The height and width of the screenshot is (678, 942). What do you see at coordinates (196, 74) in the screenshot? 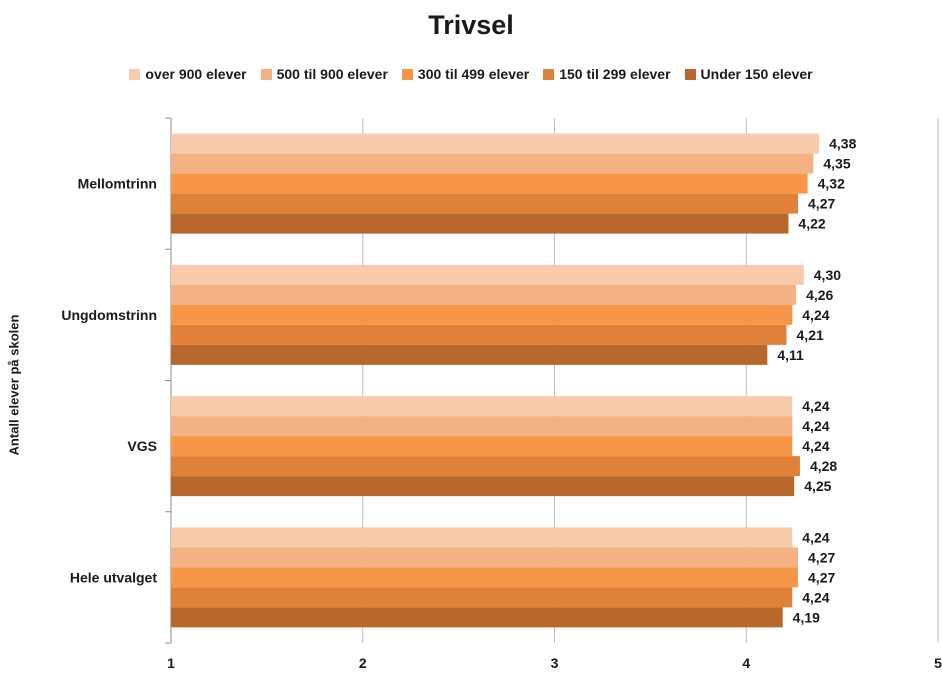
I see `legend-label: over 900 elever` at bounding box center [196, 74].